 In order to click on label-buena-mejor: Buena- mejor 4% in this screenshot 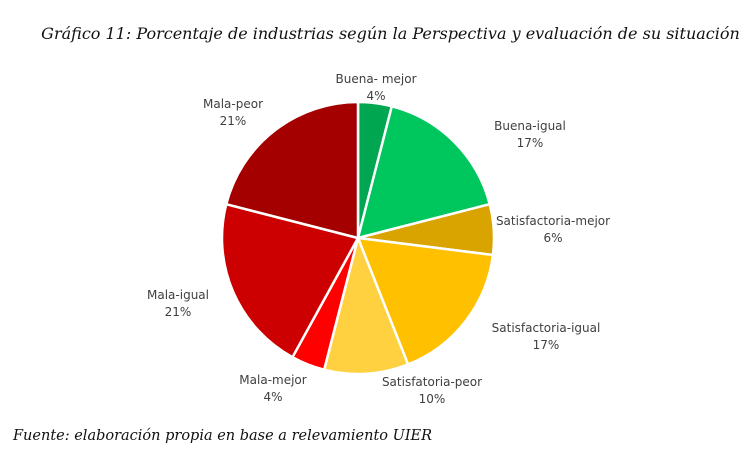, I will do `click(376, 87)`.